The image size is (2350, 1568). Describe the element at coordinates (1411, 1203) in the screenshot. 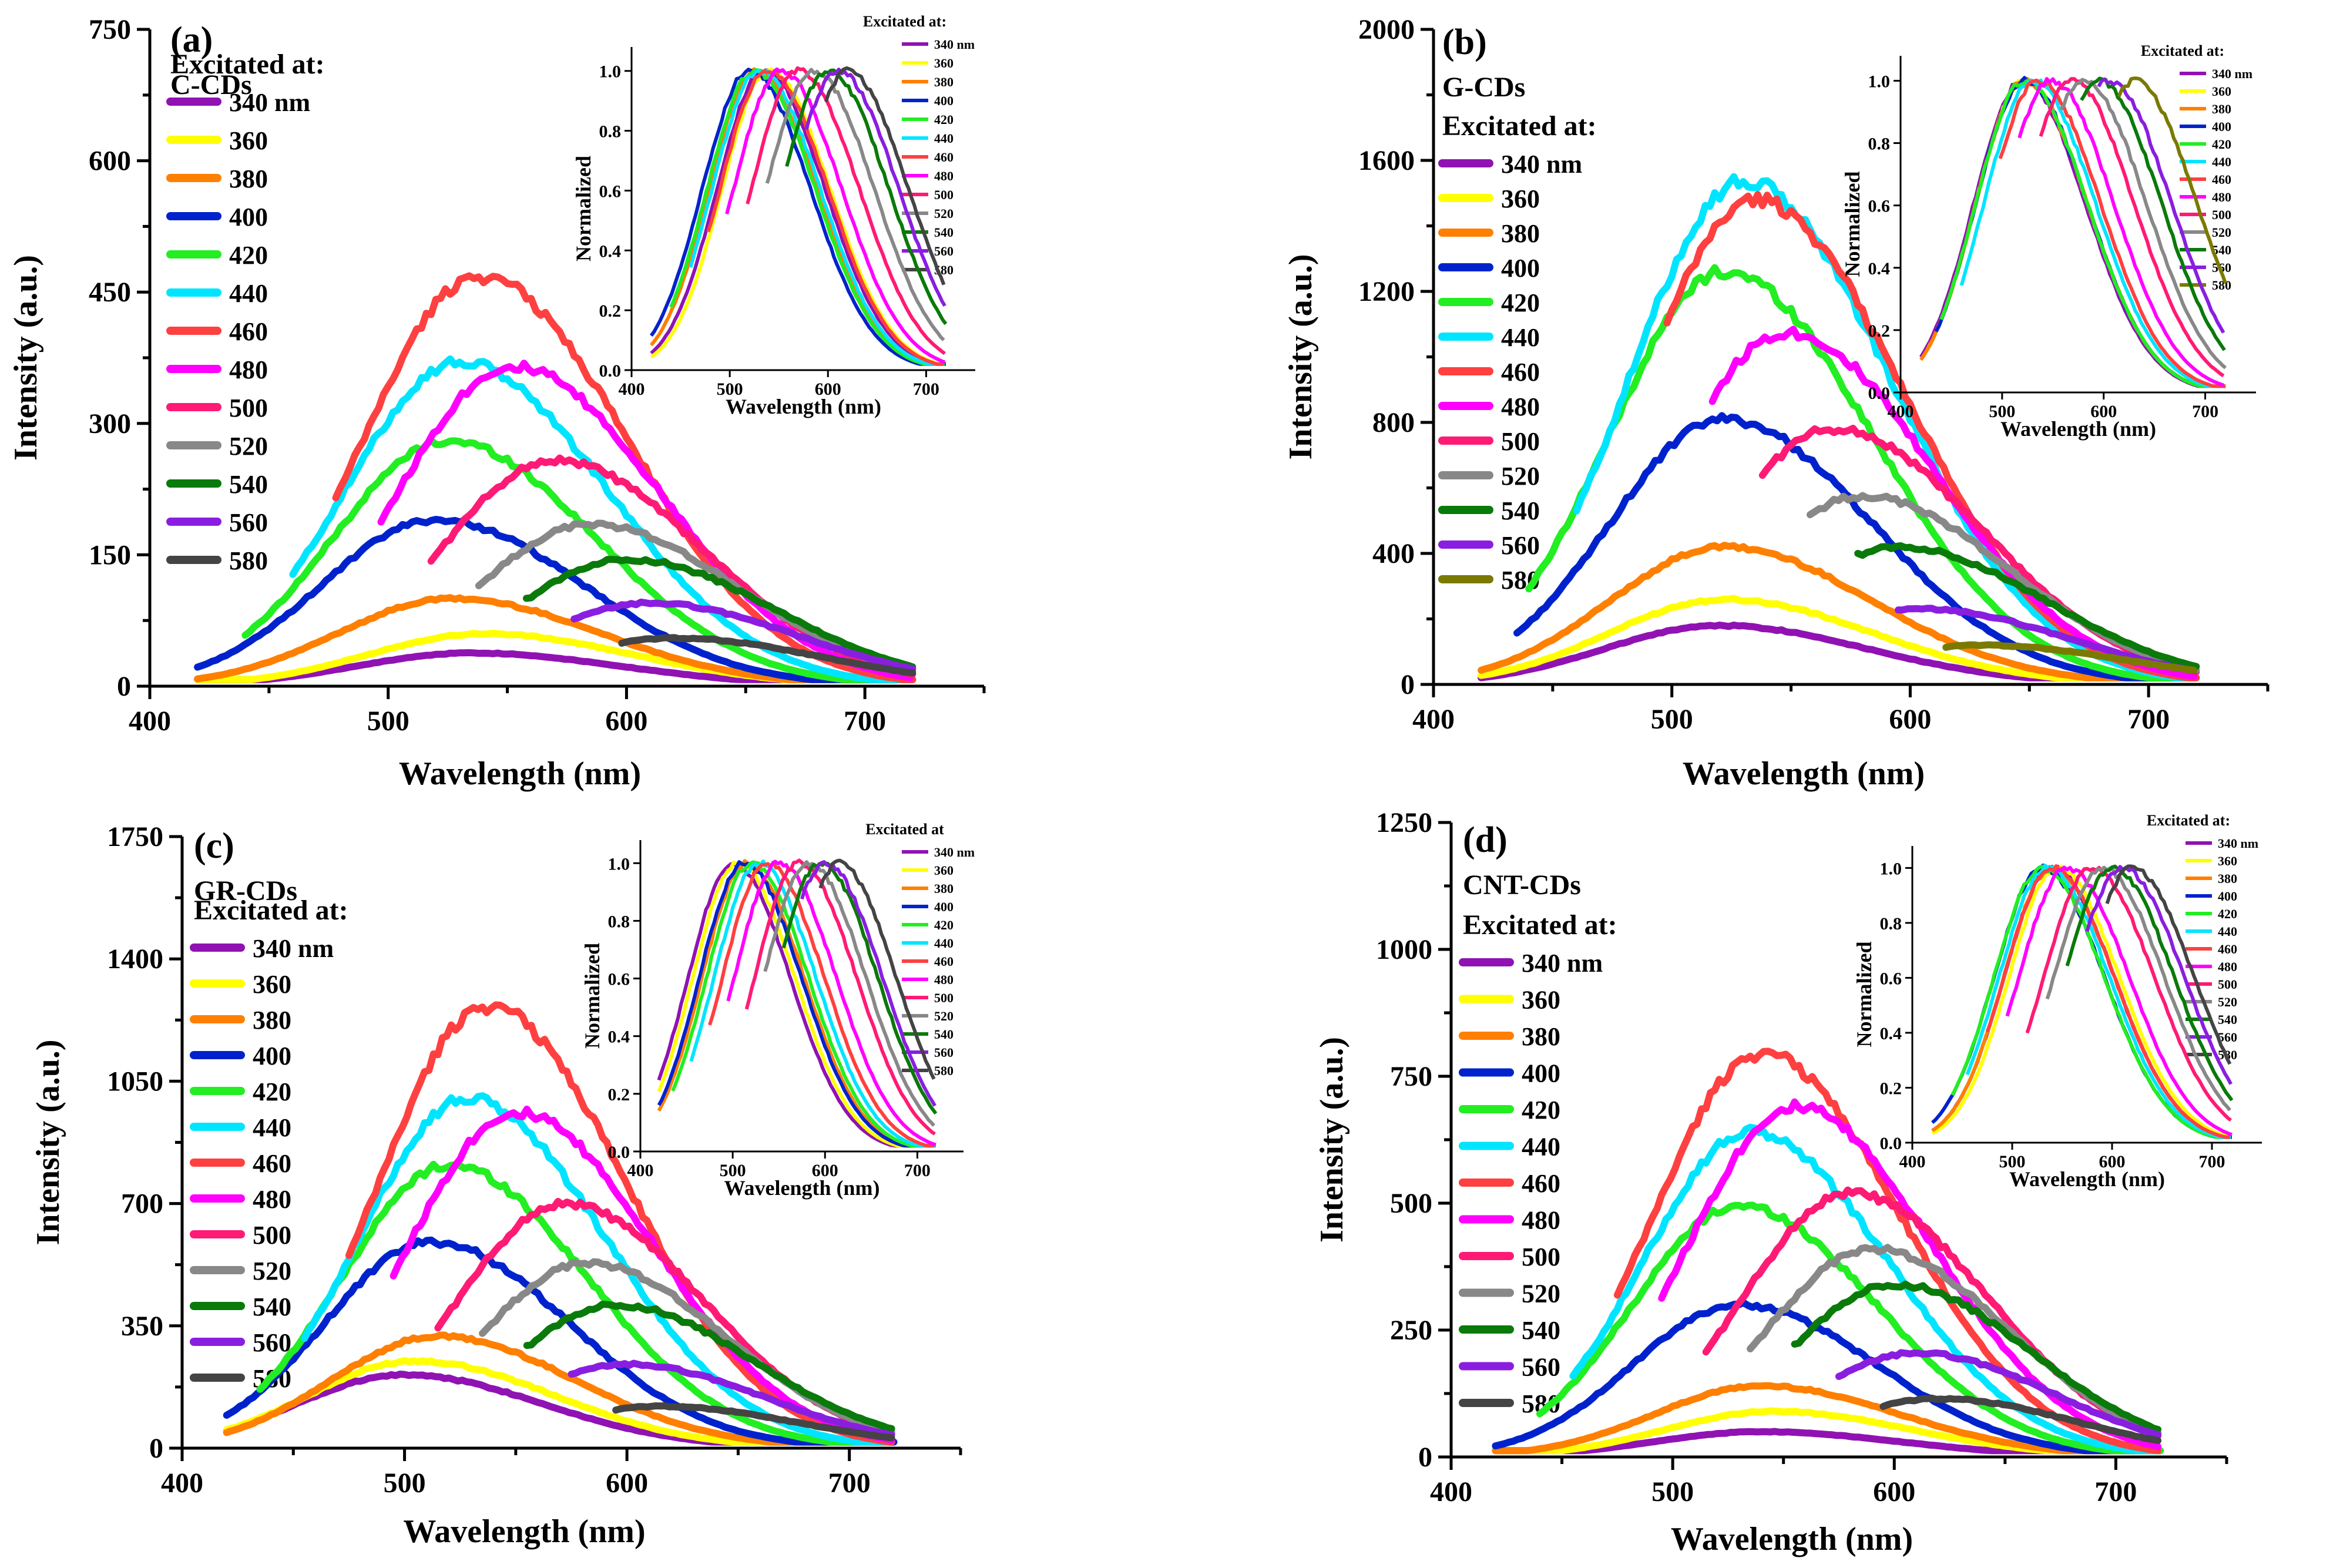

I see `y-tick-label: 500` at that location.